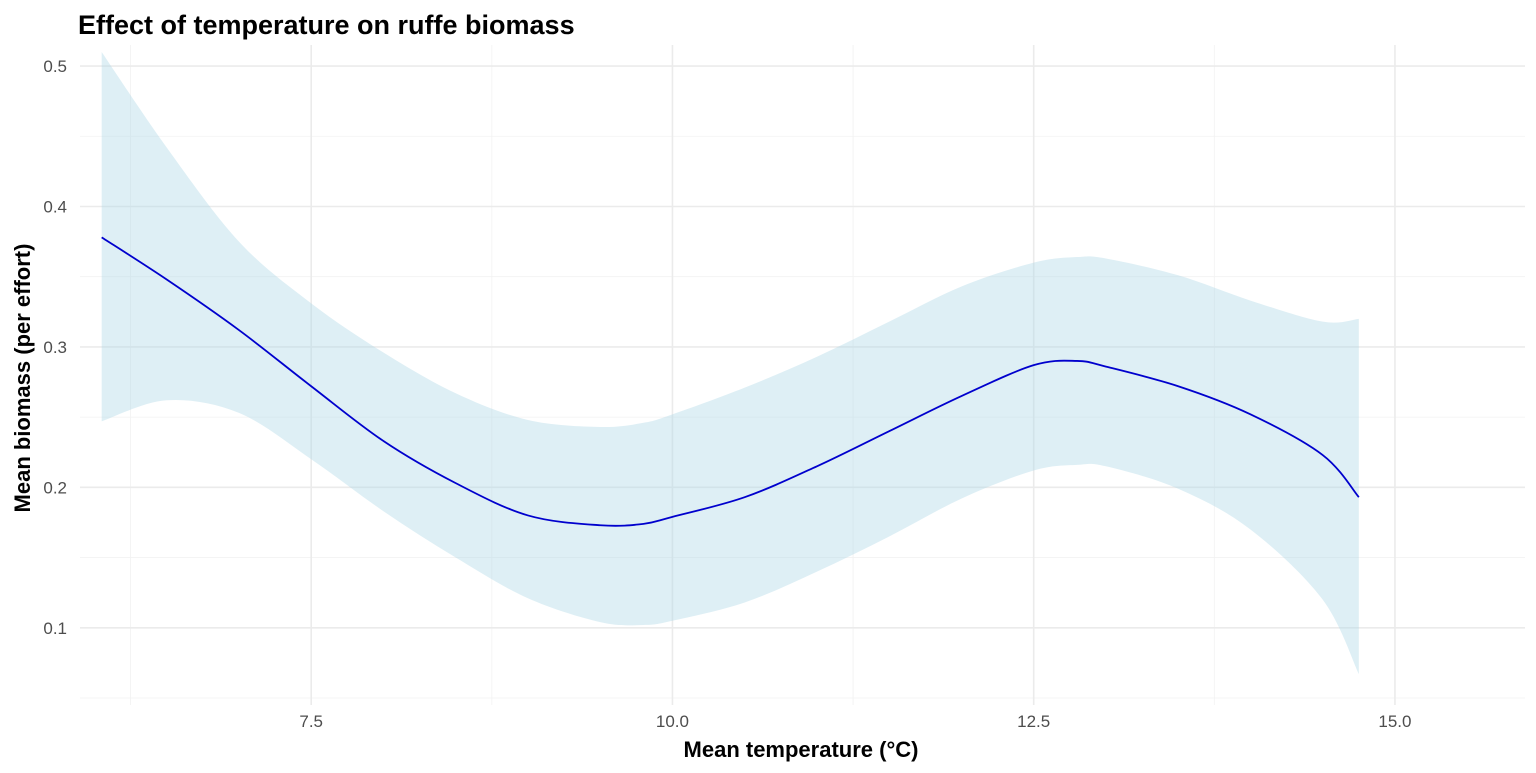  I want to click on y-axis-ticks: 0.1 0.2 0.3 0.4 0.5, so click(55, 347).